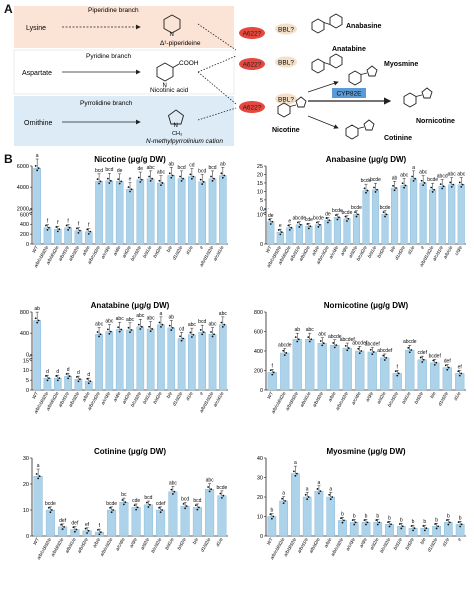 The width and height of the screenshot is (474, 594). Describe the element at coordinates (270, 541) in the screenshot. I see `myosmine-x-label: WT` at that location.